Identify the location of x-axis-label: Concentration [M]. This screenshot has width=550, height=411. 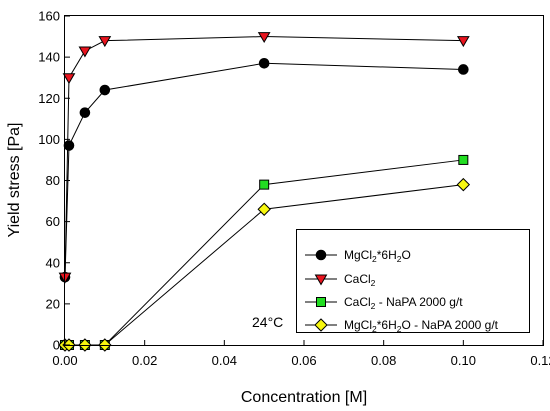
(304, 397).